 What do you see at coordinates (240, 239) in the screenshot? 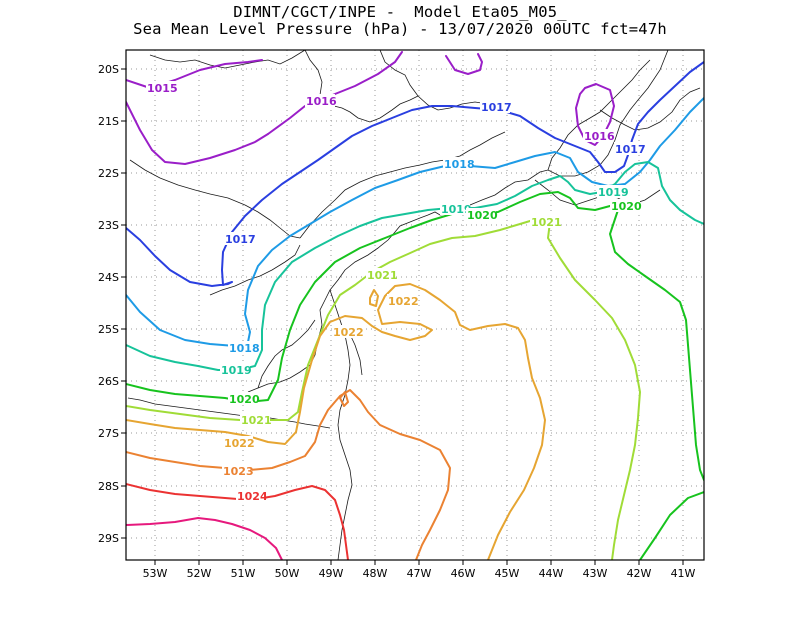
I see `label-1017-west: 1017` at bounding box center [240, 239].